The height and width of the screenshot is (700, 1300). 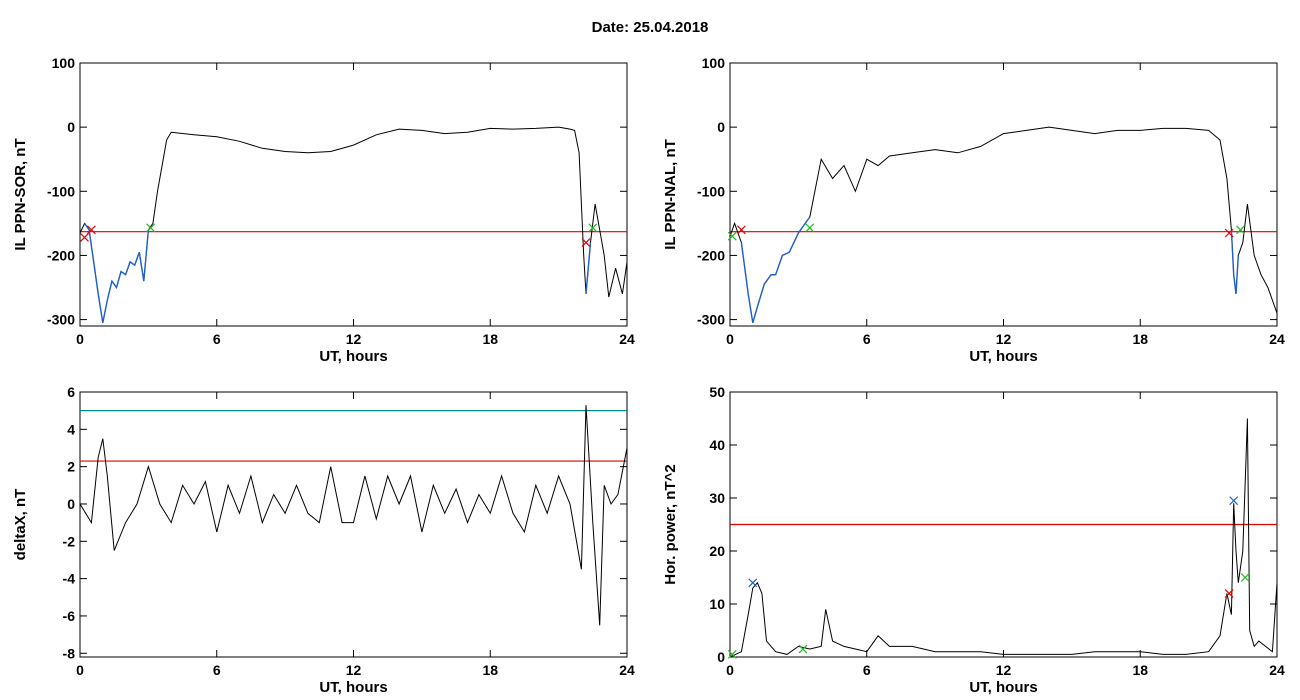 What do you see at coordinates (71, 392) in the screenshot?
I see `y-tick-label: 6` at bounding box center [71, 392].